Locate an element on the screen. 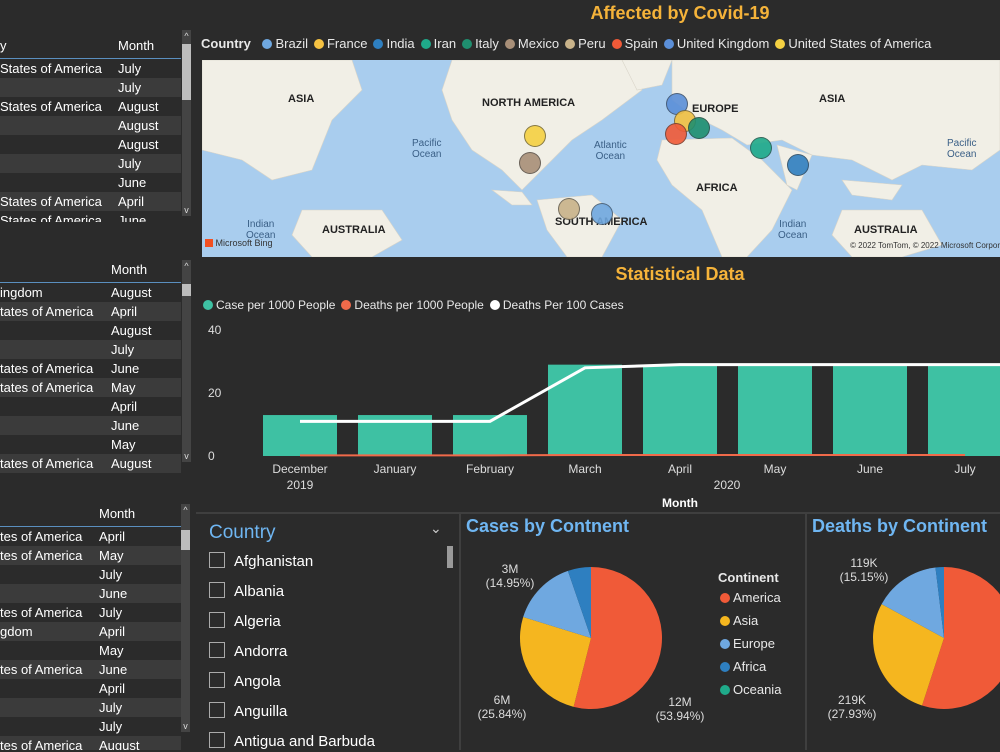 This screenshot has height=752, width=1000. pie-legend-item: Asia is located at coordinates (749, 620).